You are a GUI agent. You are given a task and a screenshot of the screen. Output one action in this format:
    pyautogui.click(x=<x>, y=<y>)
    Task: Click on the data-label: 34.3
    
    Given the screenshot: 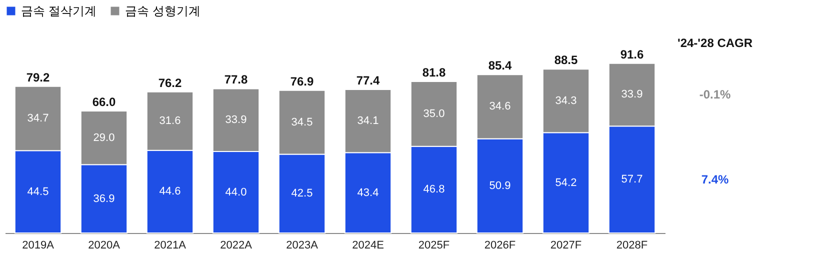 What is the action you would take?
    pyautogui.click(x=566, y=100)
    